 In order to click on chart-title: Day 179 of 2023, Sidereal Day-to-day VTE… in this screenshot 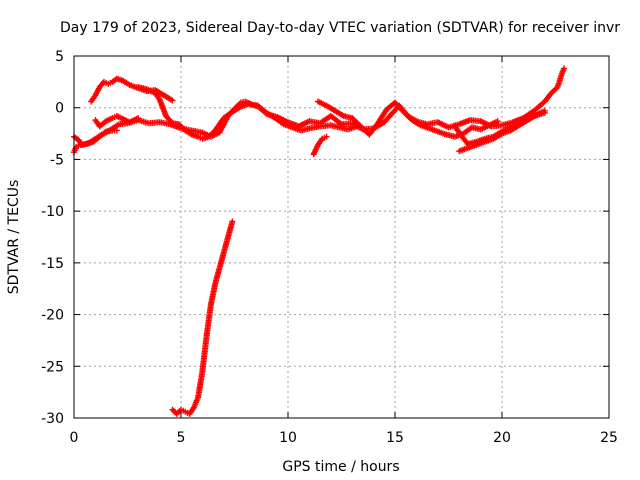, I will do `click(340, 28)`.